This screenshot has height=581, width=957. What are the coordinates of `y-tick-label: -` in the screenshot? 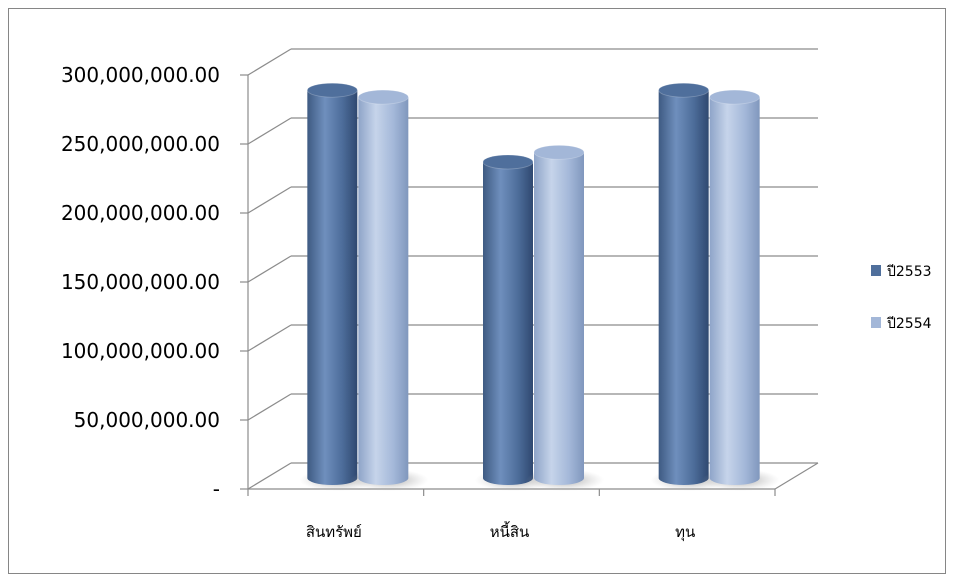 It's located at (216, 489).